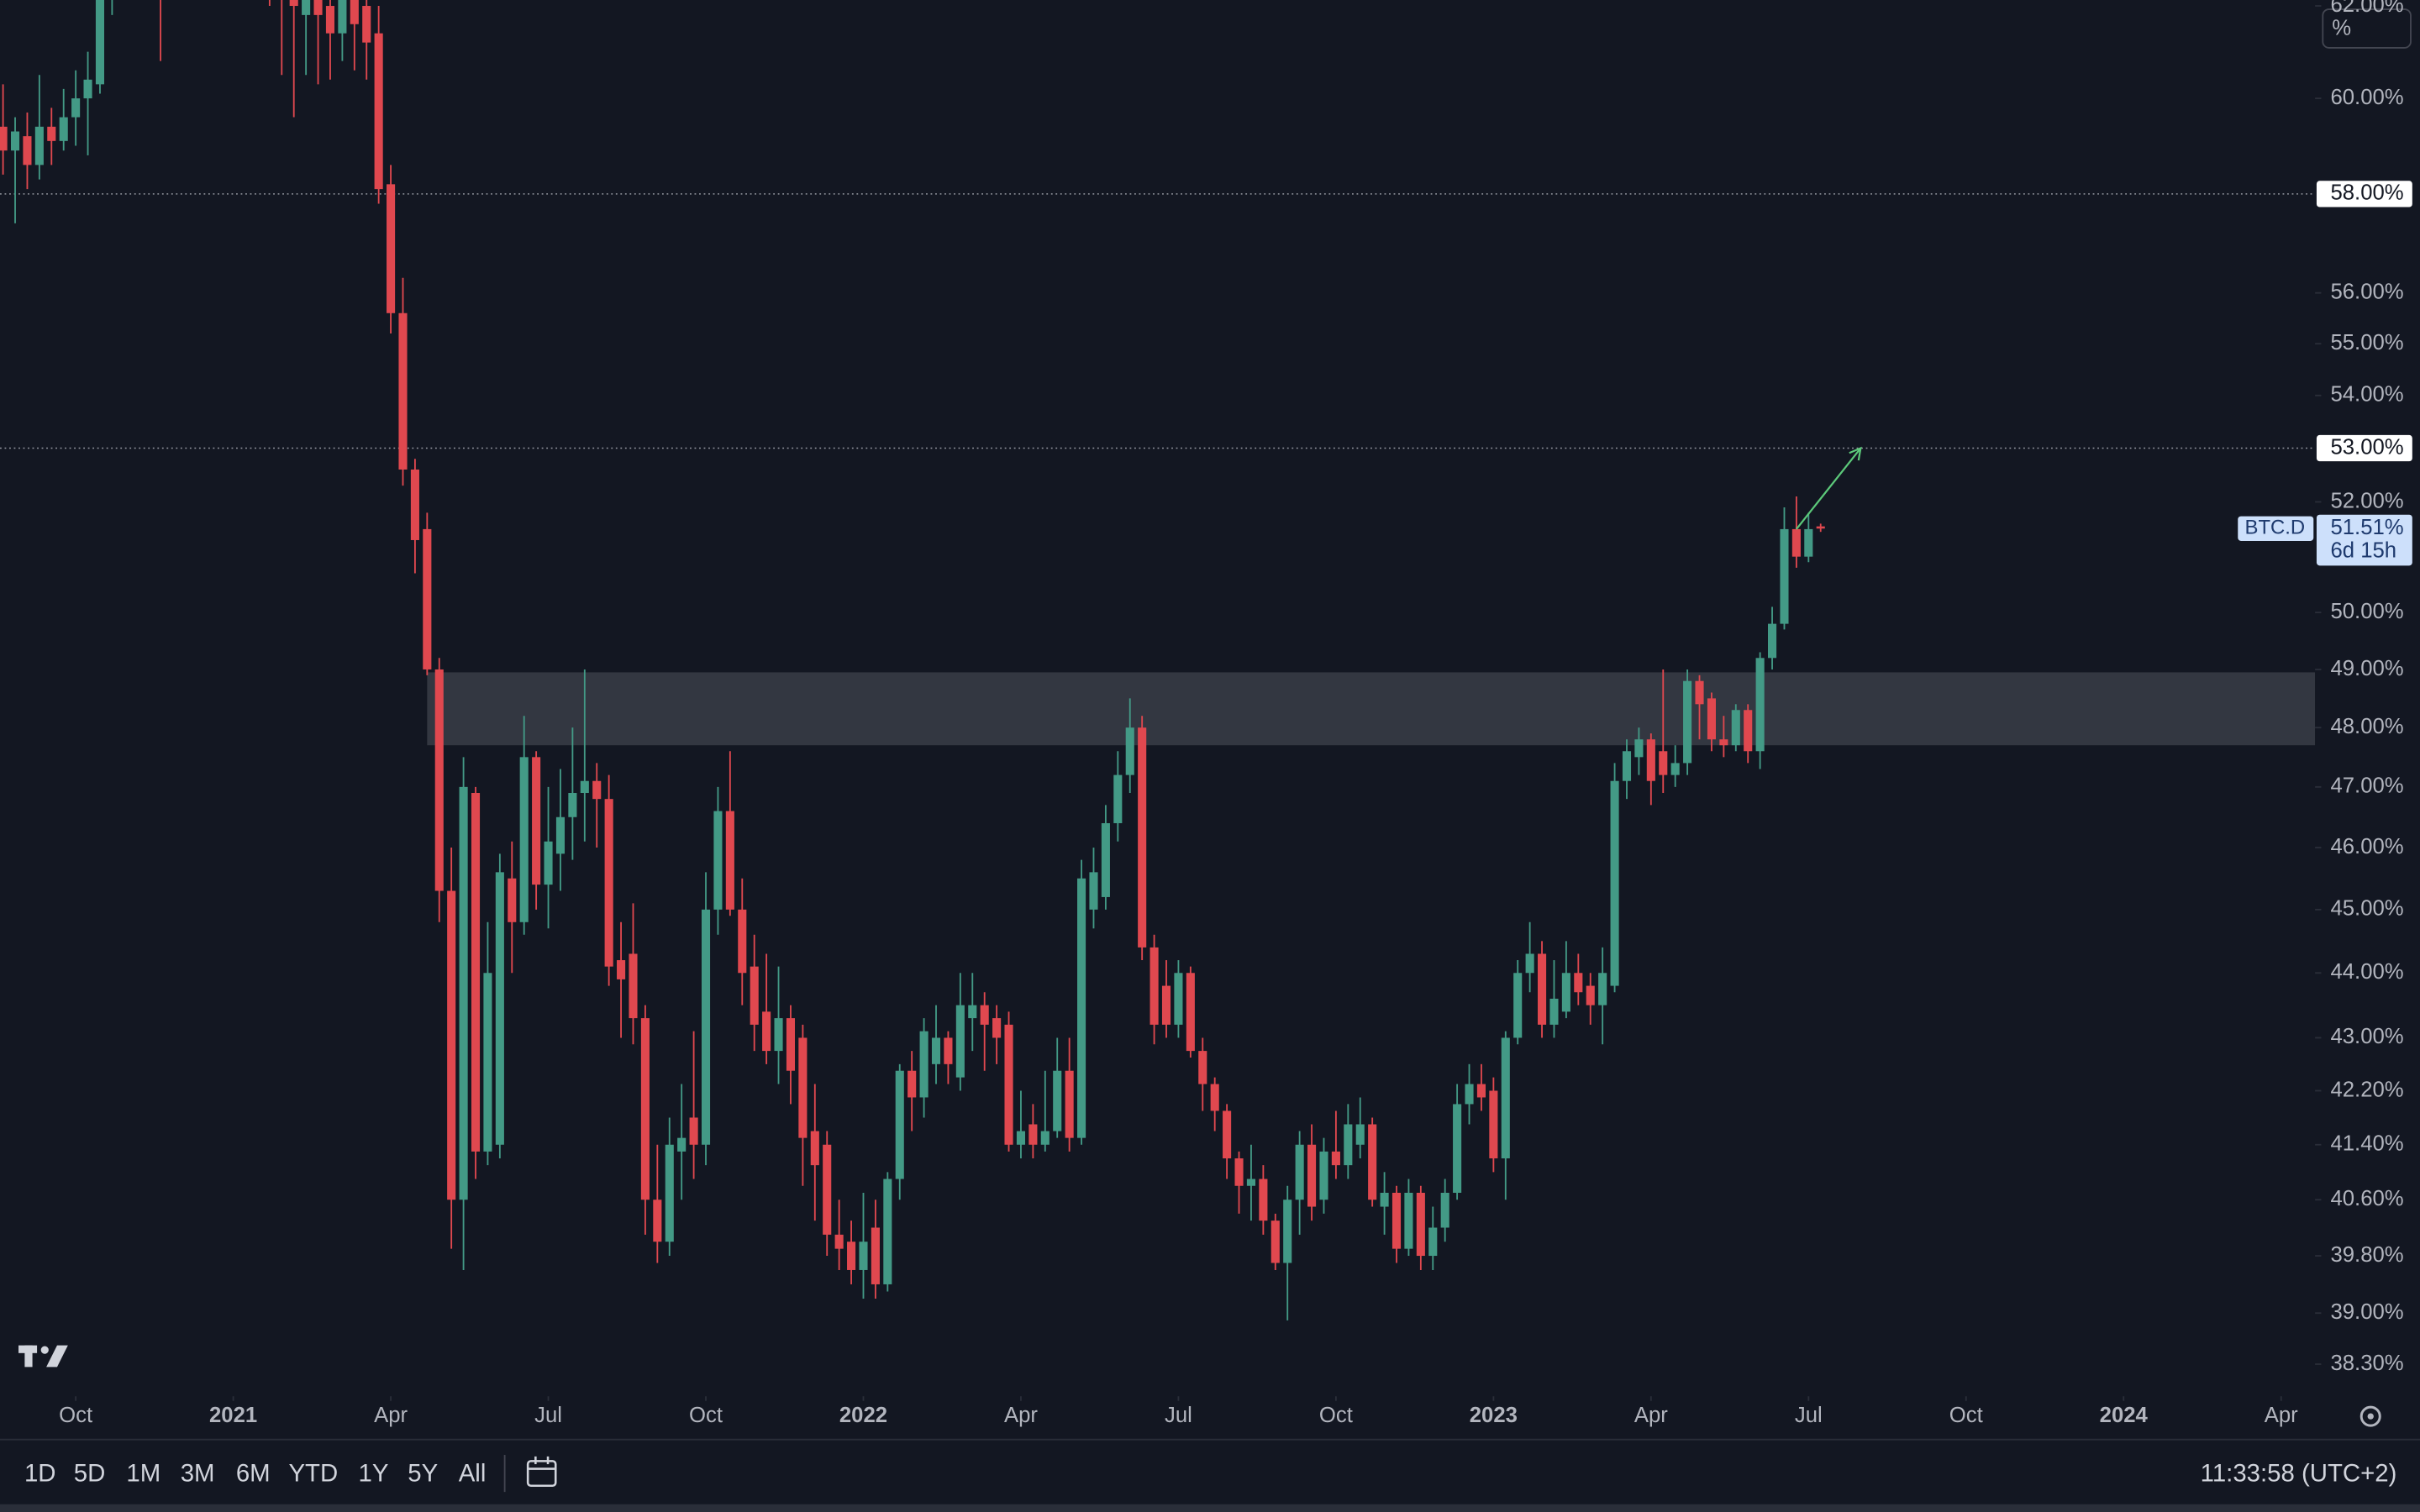  I want to click on symbol-label: BTC.D, so click(2275, 528).